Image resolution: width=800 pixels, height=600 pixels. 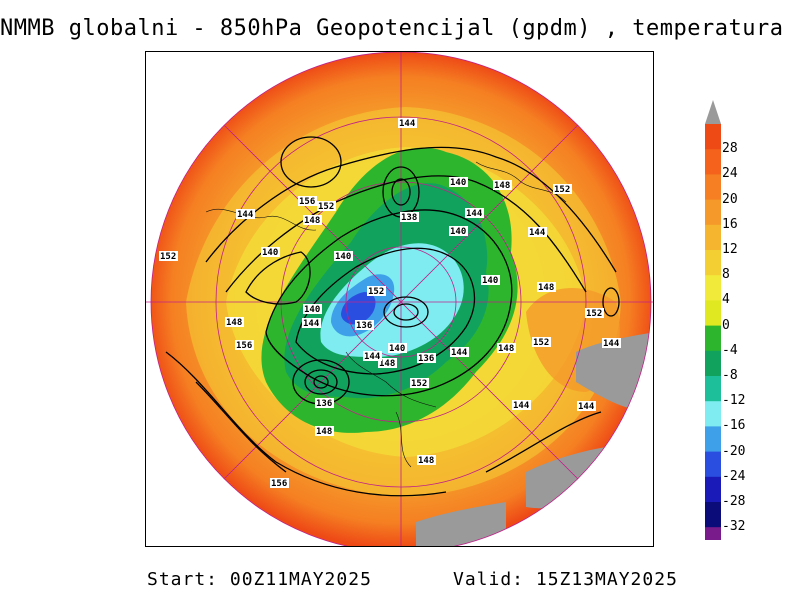 What do you see at coordinates (726, 325) in the screenshot?
I see `colorbar-tick-label: 0` at bounding box center [726, 325].